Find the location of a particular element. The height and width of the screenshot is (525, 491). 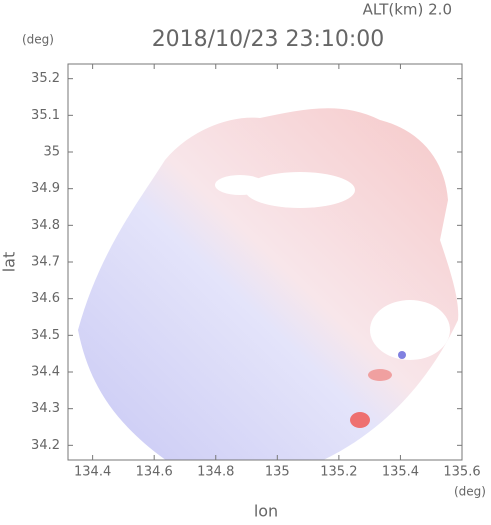

altitude-label: ALT(km) 2.0 is located at coordinates (407, 10).